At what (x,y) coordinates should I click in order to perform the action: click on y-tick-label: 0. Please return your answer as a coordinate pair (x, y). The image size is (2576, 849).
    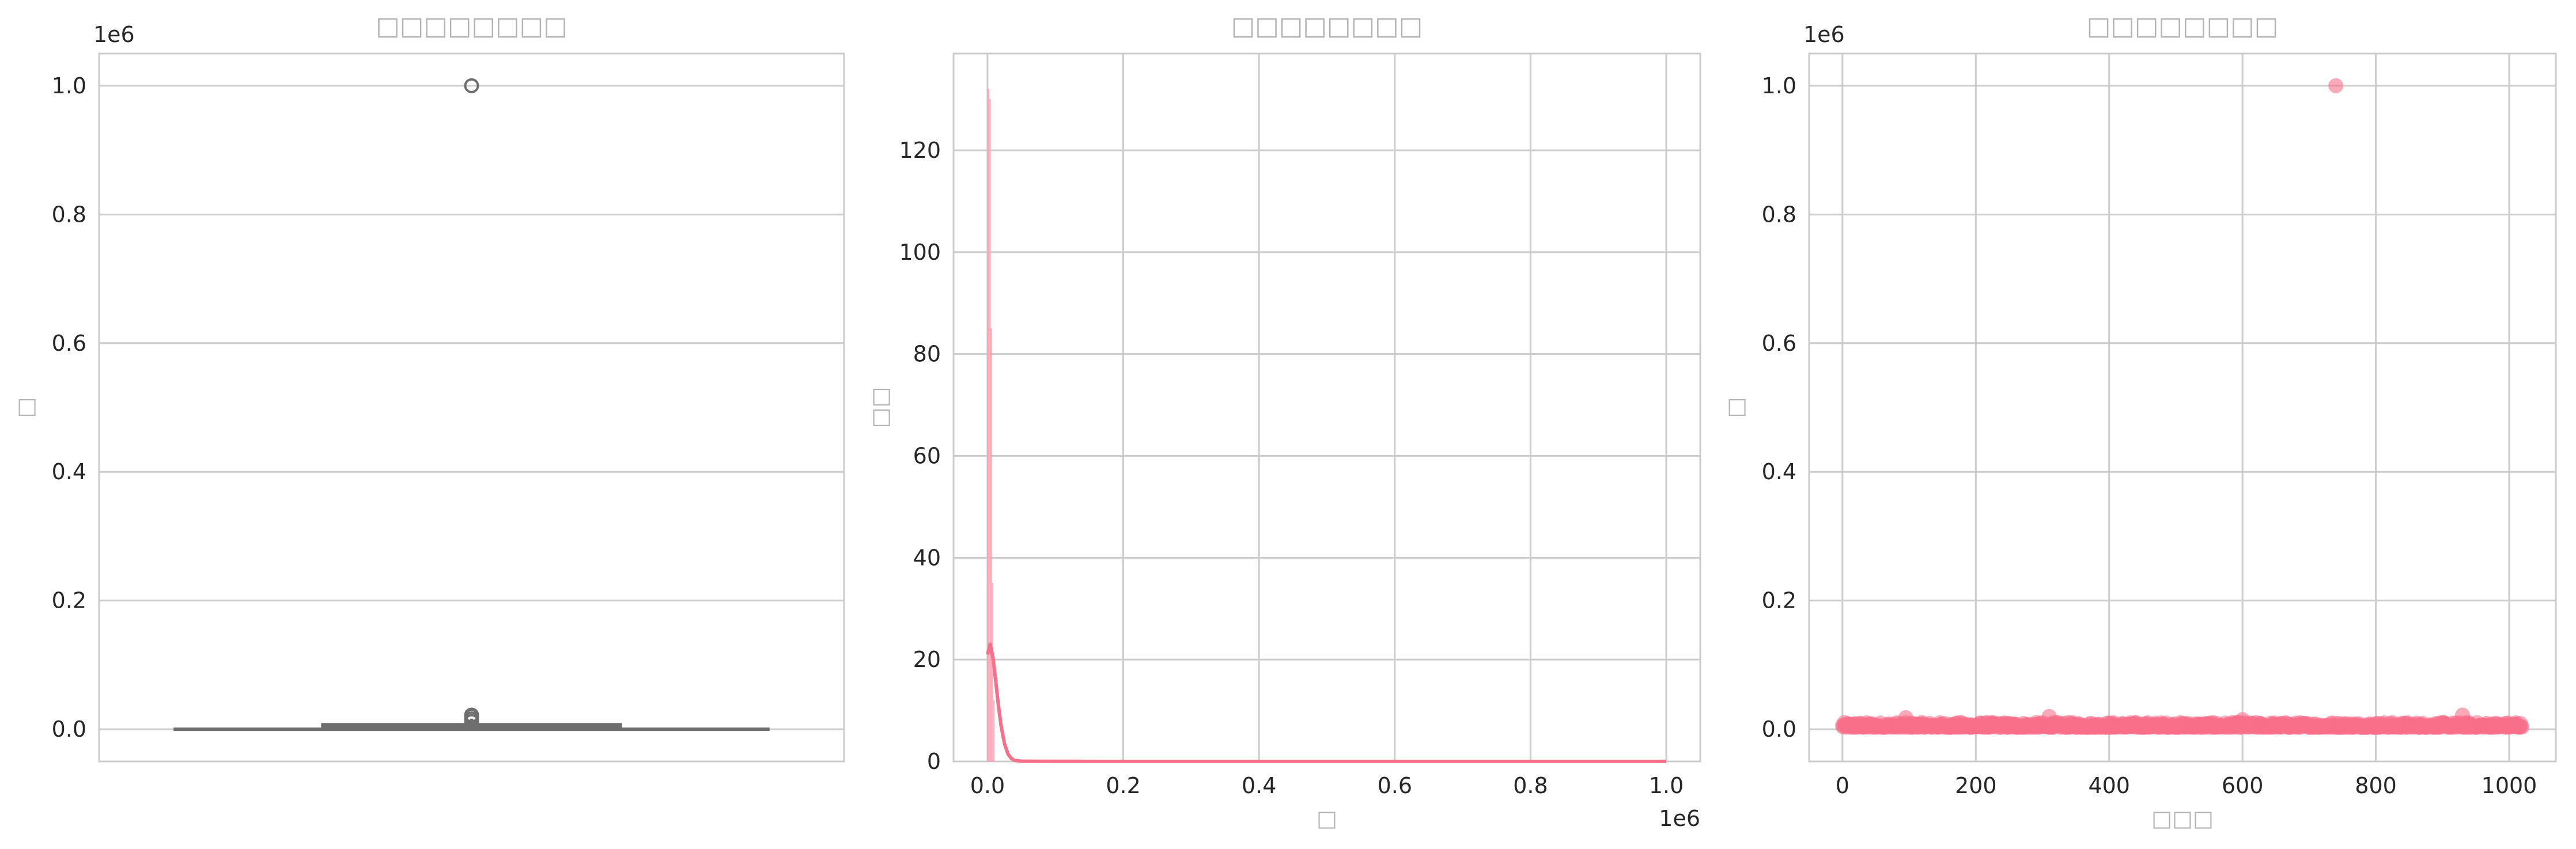
    Looking at the image, I should click on (934, 761).